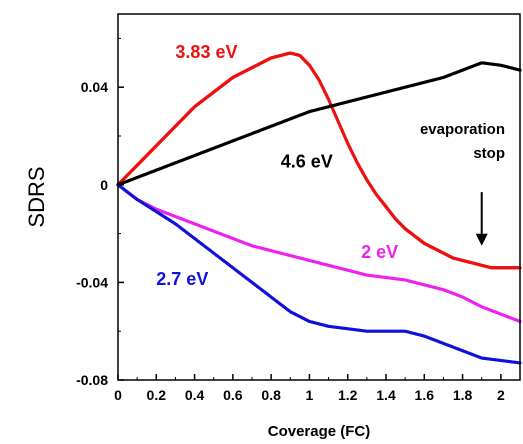 This screenshot has height=444, width=523. Describe the element at coordinates (104, 185) in the screenshot. I see `y-tick-label: 0` at that location.